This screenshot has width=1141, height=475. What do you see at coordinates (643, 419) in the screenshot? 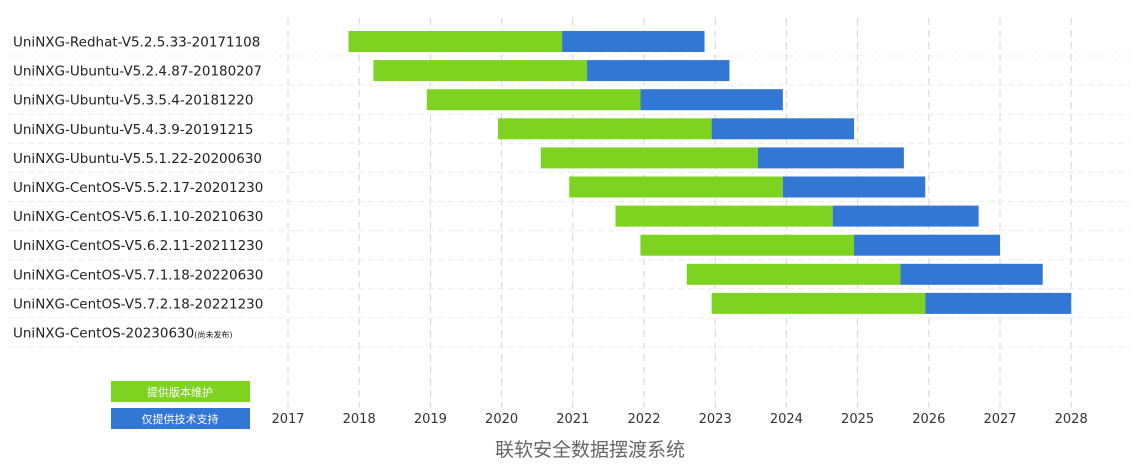
I see `x-tick-label: 2022` at bounding box center [643, 419].